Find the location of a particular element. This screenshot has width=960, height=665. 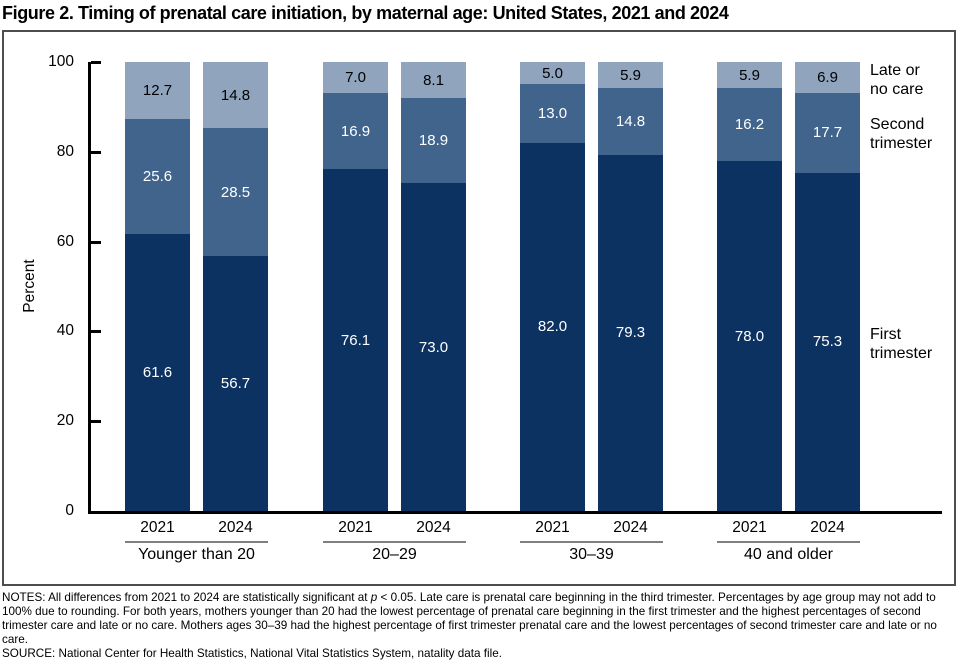

group-label-30-39: 30–39 is located at coordinates (591, 554).